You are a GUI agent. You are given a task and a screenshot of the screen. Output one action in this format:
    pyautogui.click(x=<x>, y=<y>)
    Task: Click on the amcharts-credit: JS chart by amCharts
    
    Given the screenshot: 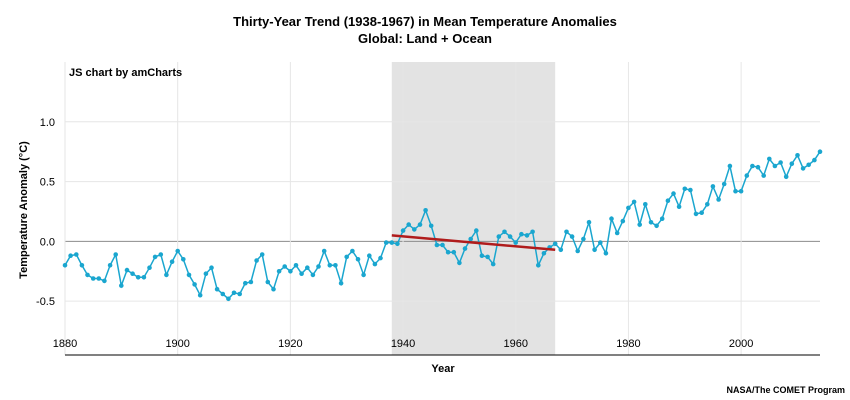 What is the action you would take?
    pyautogui.click(x=125, y=73)
    